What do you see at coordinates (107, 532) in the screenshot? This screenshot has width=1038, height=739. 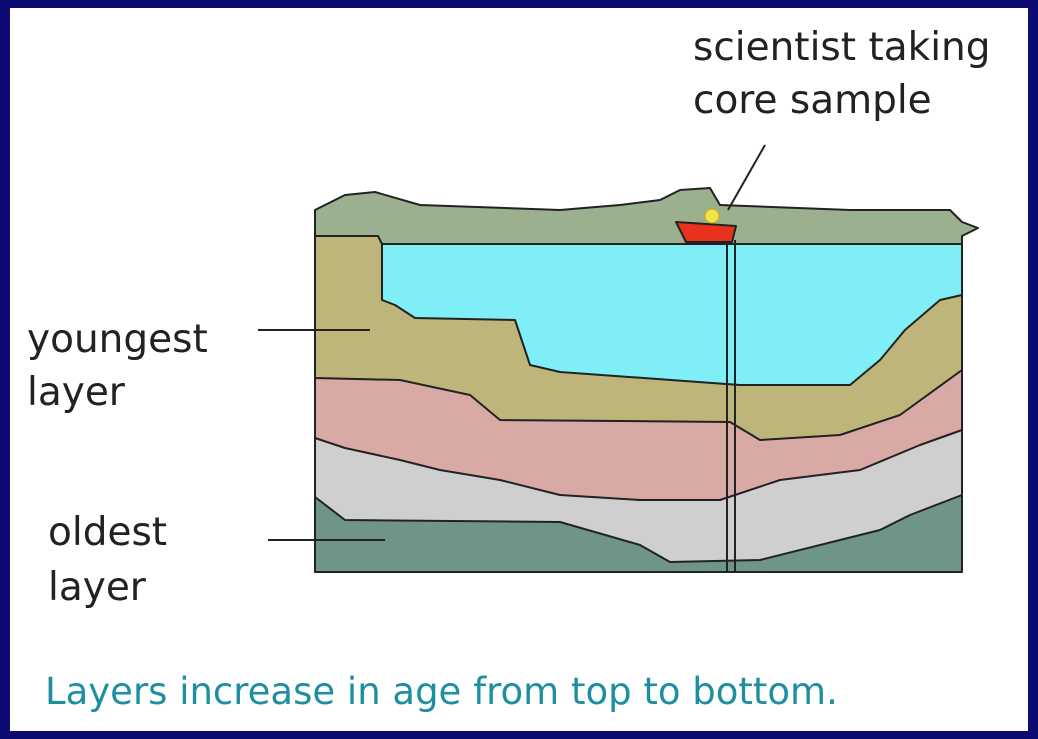 I see `annotation: oldest` at bounding box center [107, 532].